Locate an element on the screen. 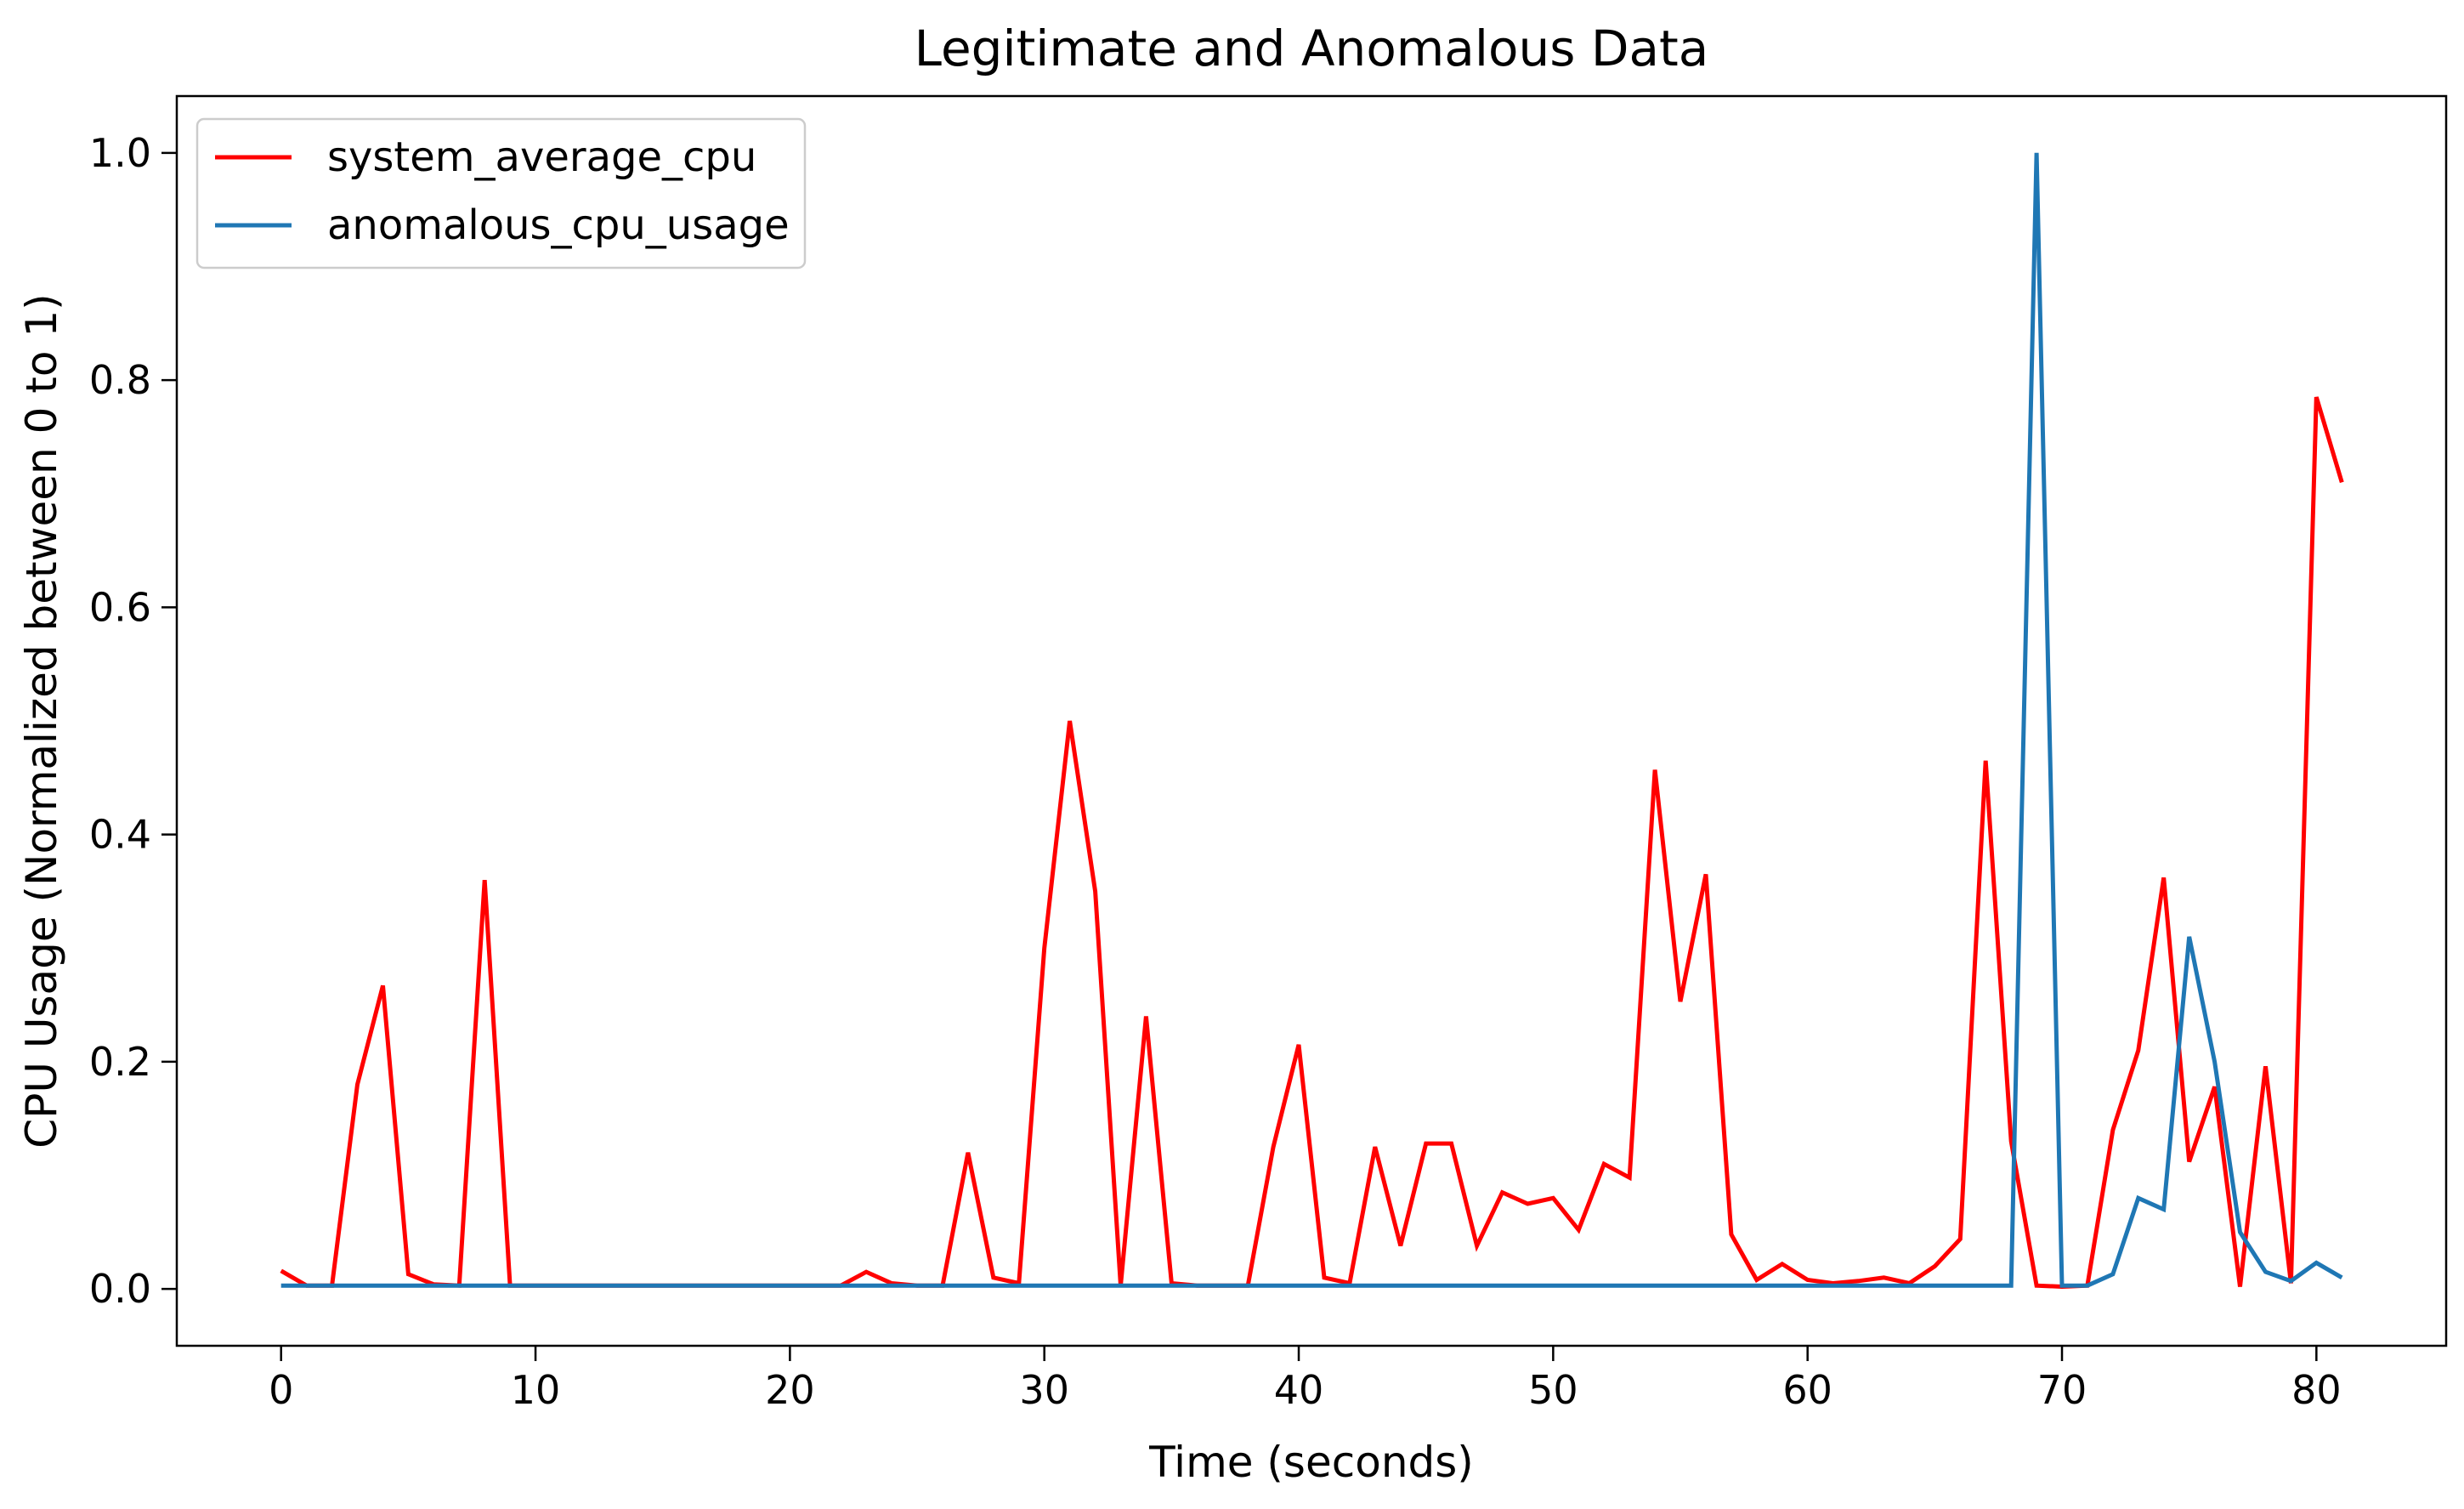 The image size is (2464, 1509). y-axis-label: CPU Usage (Normalized between 0 to 1) is located at coordinates (42, 720).